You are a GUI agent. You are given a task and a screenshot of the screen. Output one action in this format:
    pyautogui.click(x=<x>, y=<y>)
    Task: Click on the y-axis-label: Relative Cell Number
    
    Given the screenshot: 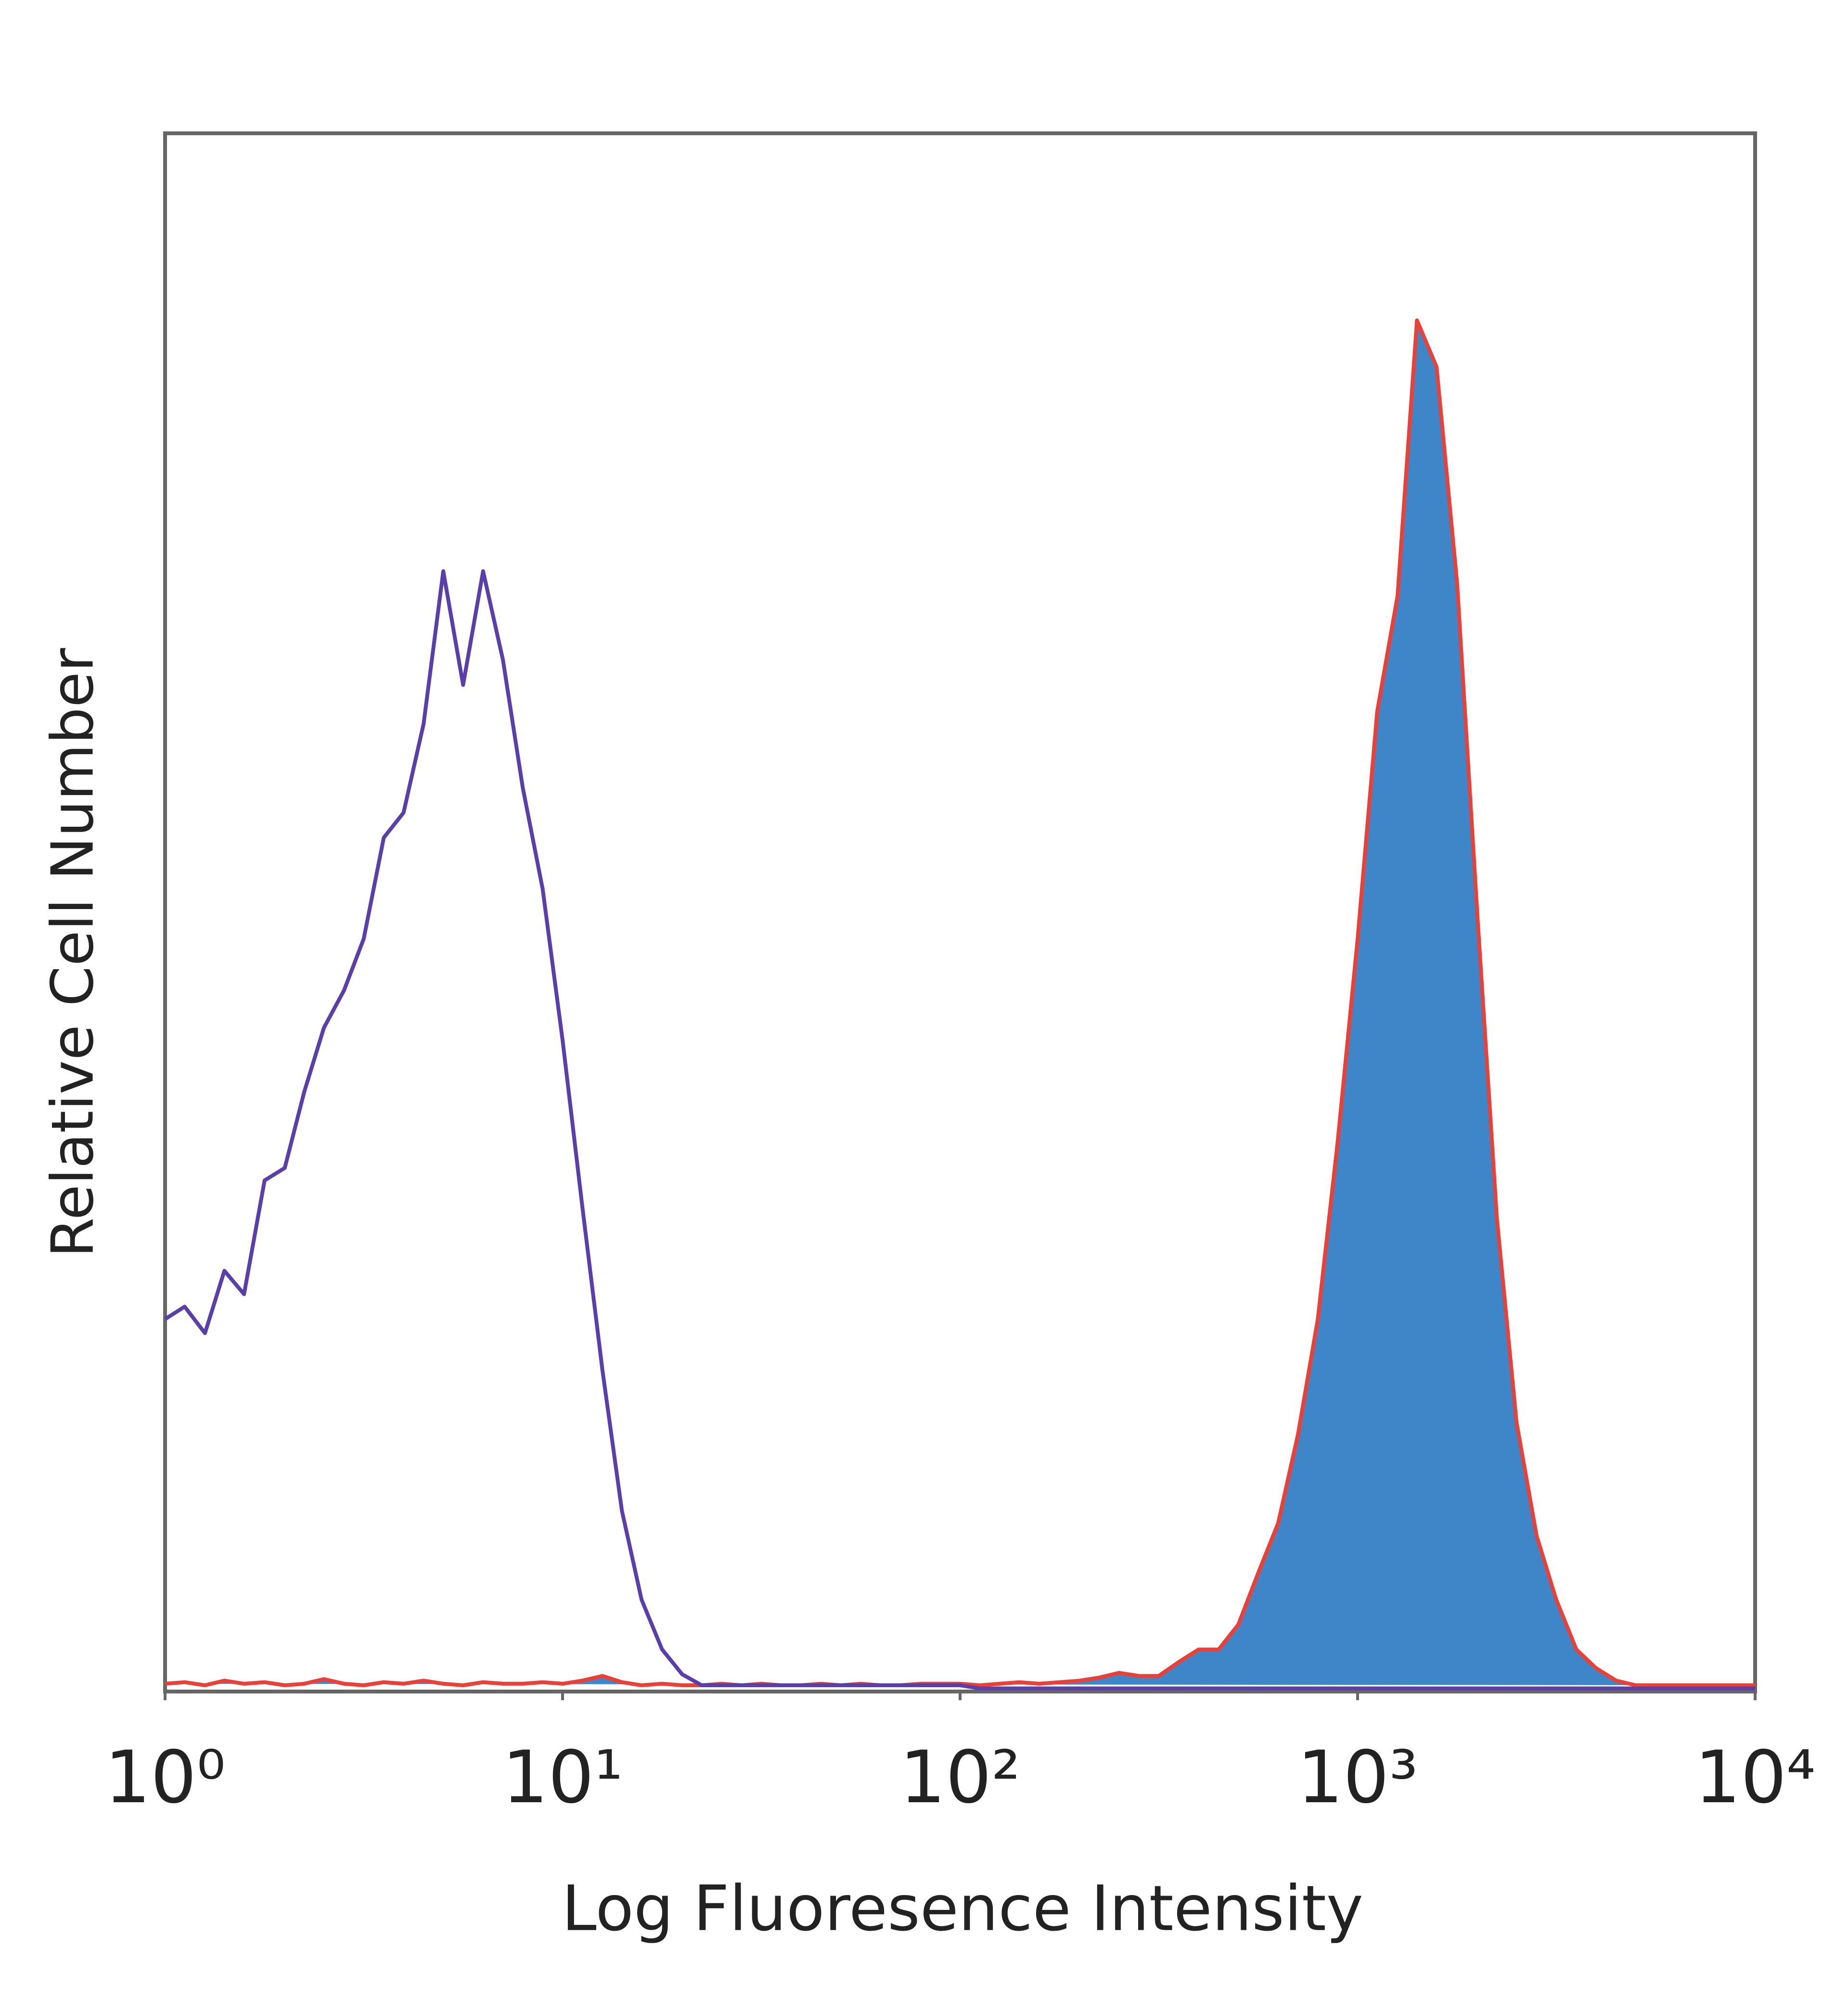 What is the action you would take?
    pyautogui.click(x=73, y=952)
    